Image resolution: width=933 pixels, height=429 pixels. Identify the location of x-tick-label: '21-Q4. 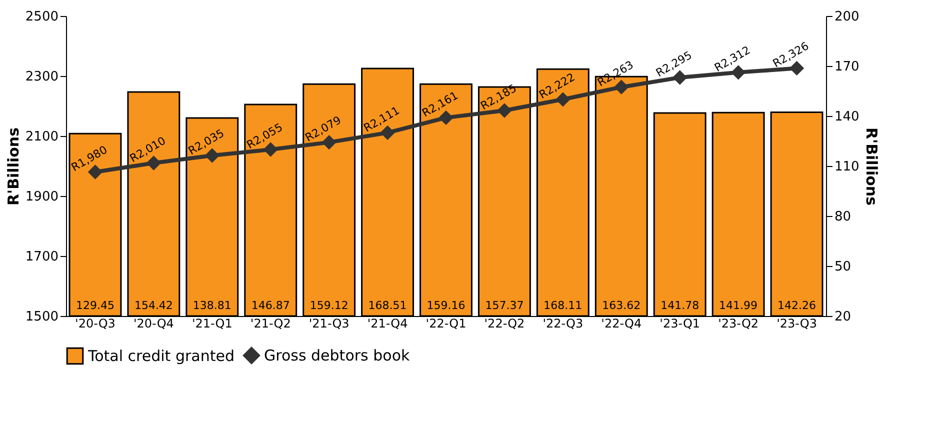
(387, 323).